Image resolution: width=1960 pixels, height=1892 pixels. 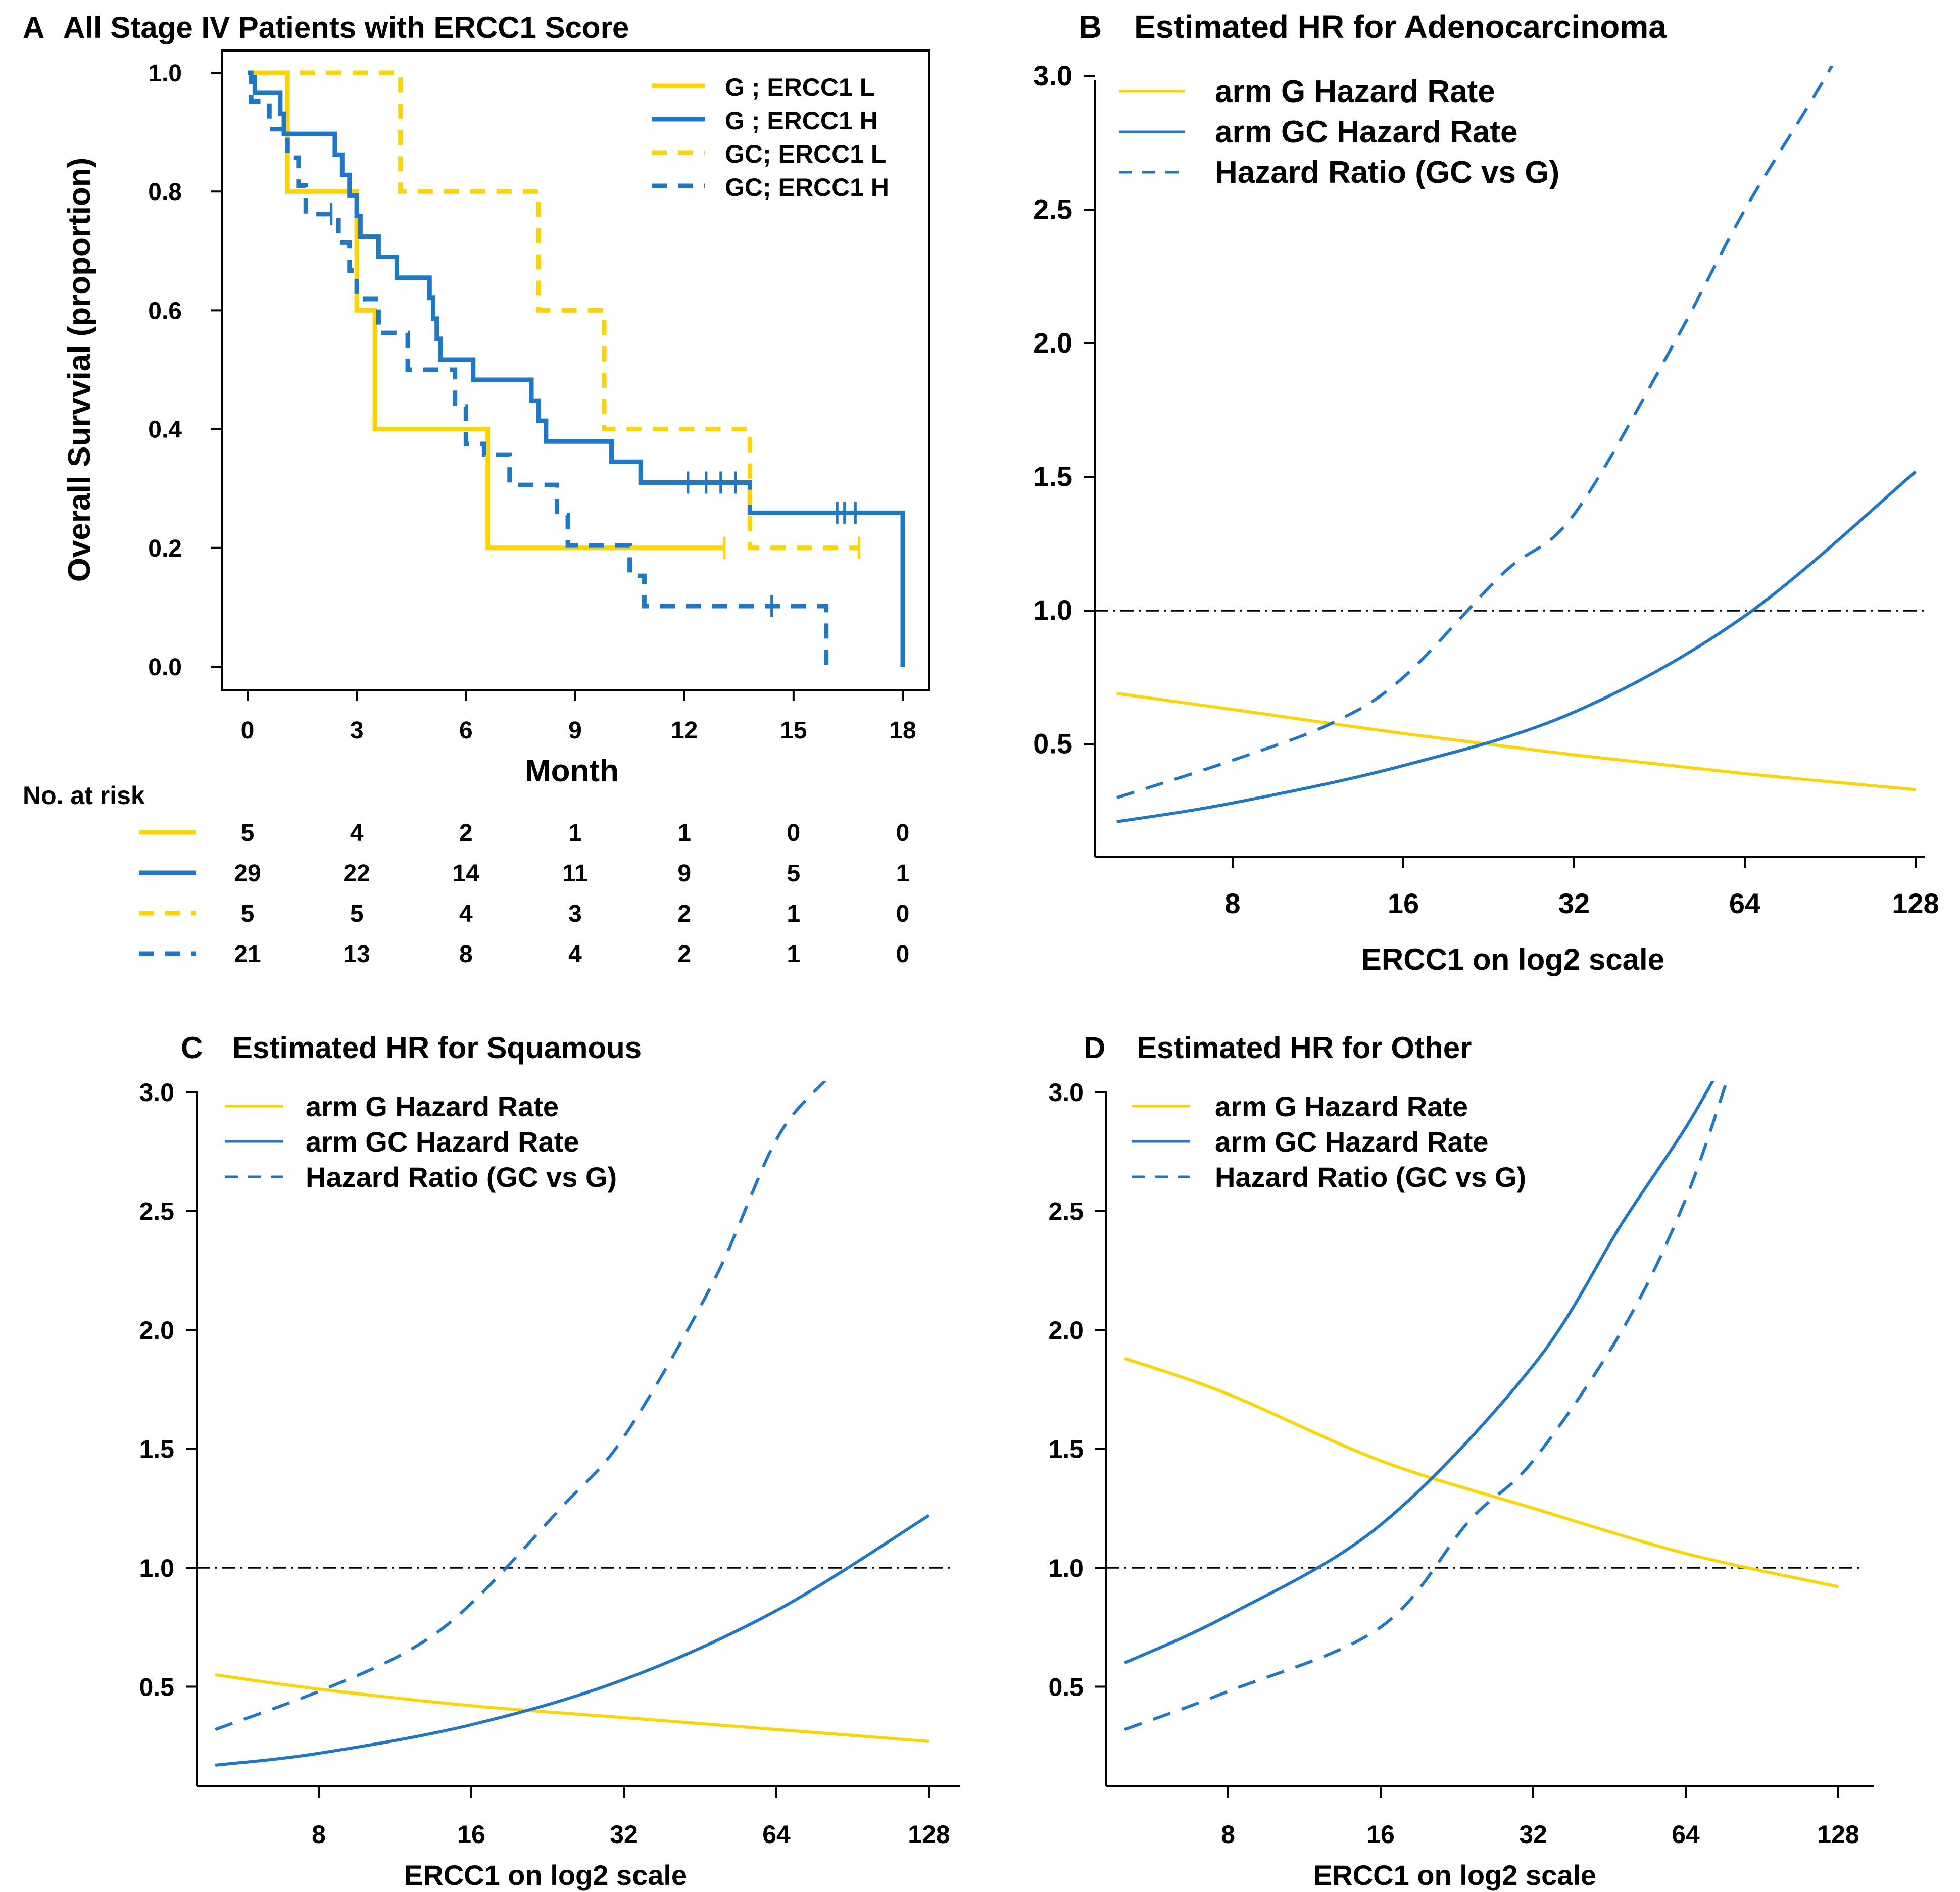 What do you see at coordinates (1304, 1048) in the screenshot?
I see `panel-d-title: Estimated HR for Other` at bounding box center [1304, 1048].